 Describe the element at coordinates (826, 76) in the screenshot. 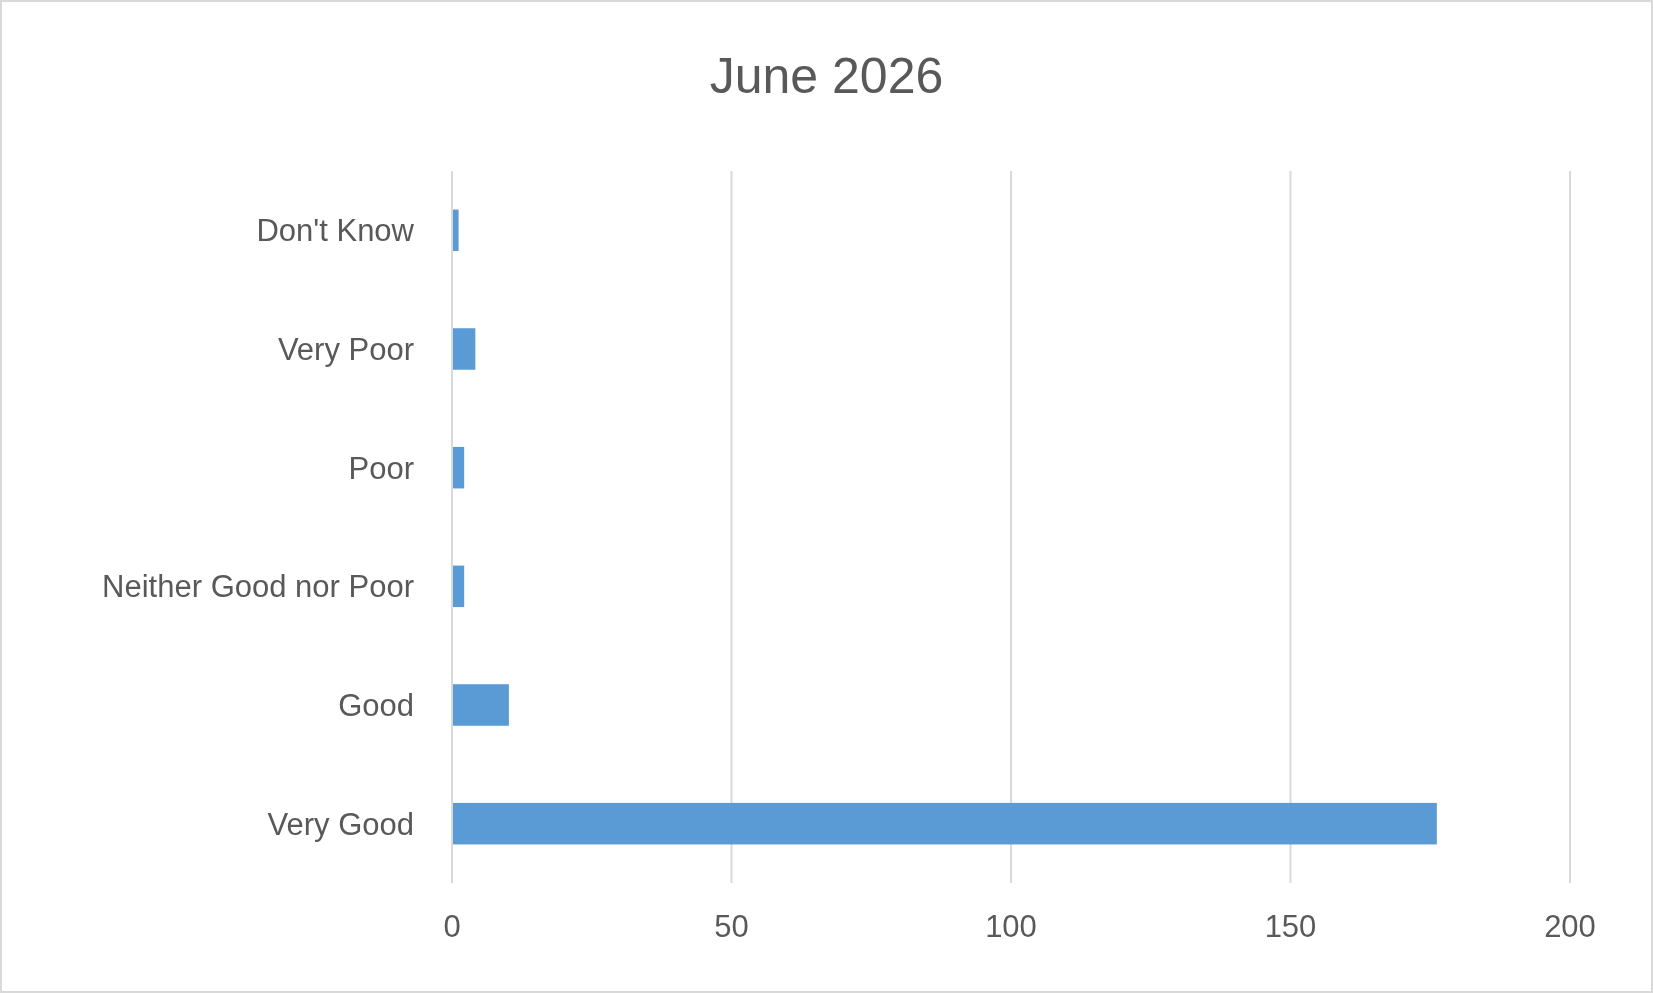

I see `chart-title: June 2026` at that location.